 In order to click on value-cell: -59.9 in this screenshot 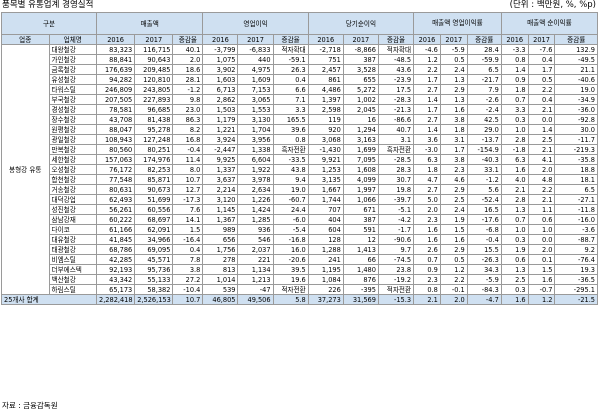, I will do `click(484, 59)`.